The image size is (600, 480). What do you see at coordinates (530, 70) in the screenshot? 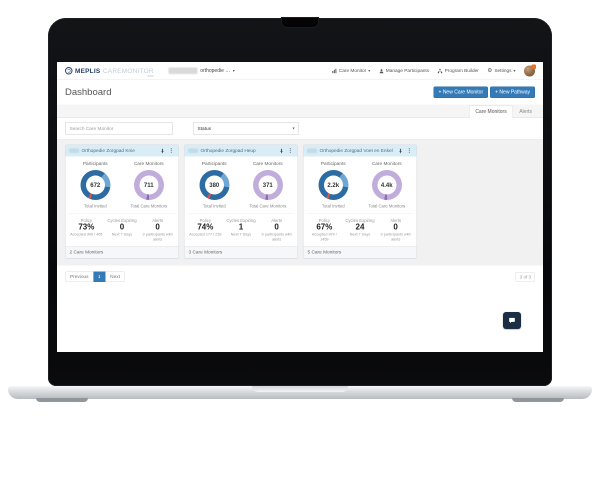
I see `user-avatar` at bounding box center [530, 70].